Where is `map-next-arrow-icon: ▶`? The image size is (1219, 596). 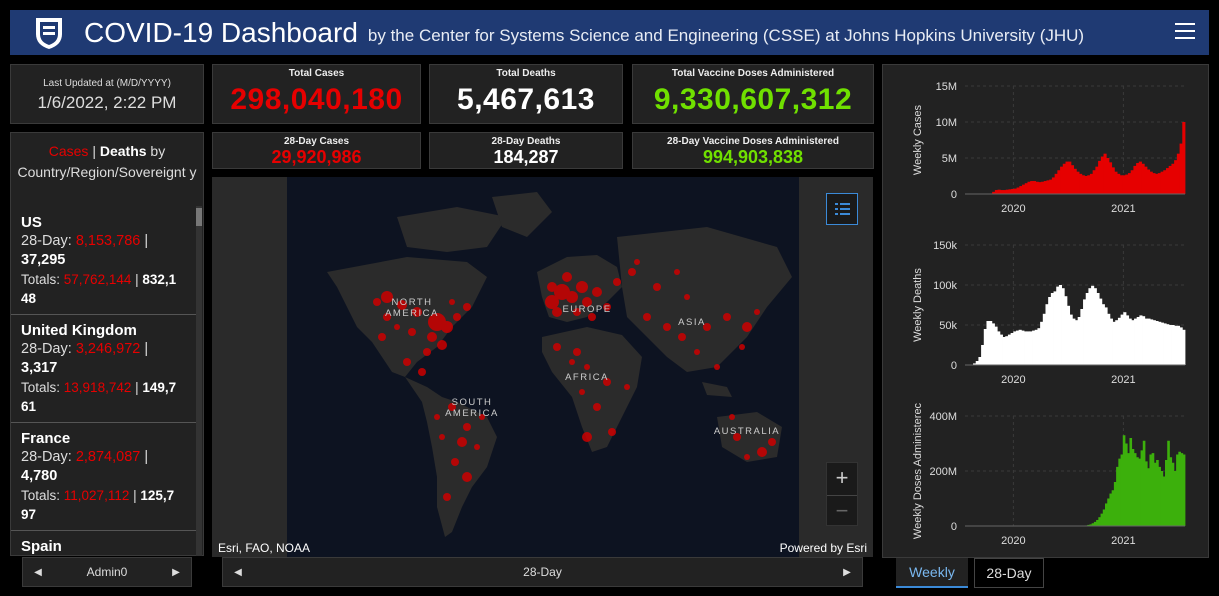
map-next-arrow-icon: ▶ is located at coordinates (847, 572).